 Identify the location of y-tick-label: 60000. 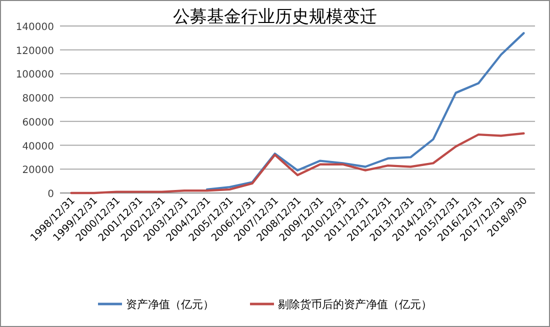
(38, 122).